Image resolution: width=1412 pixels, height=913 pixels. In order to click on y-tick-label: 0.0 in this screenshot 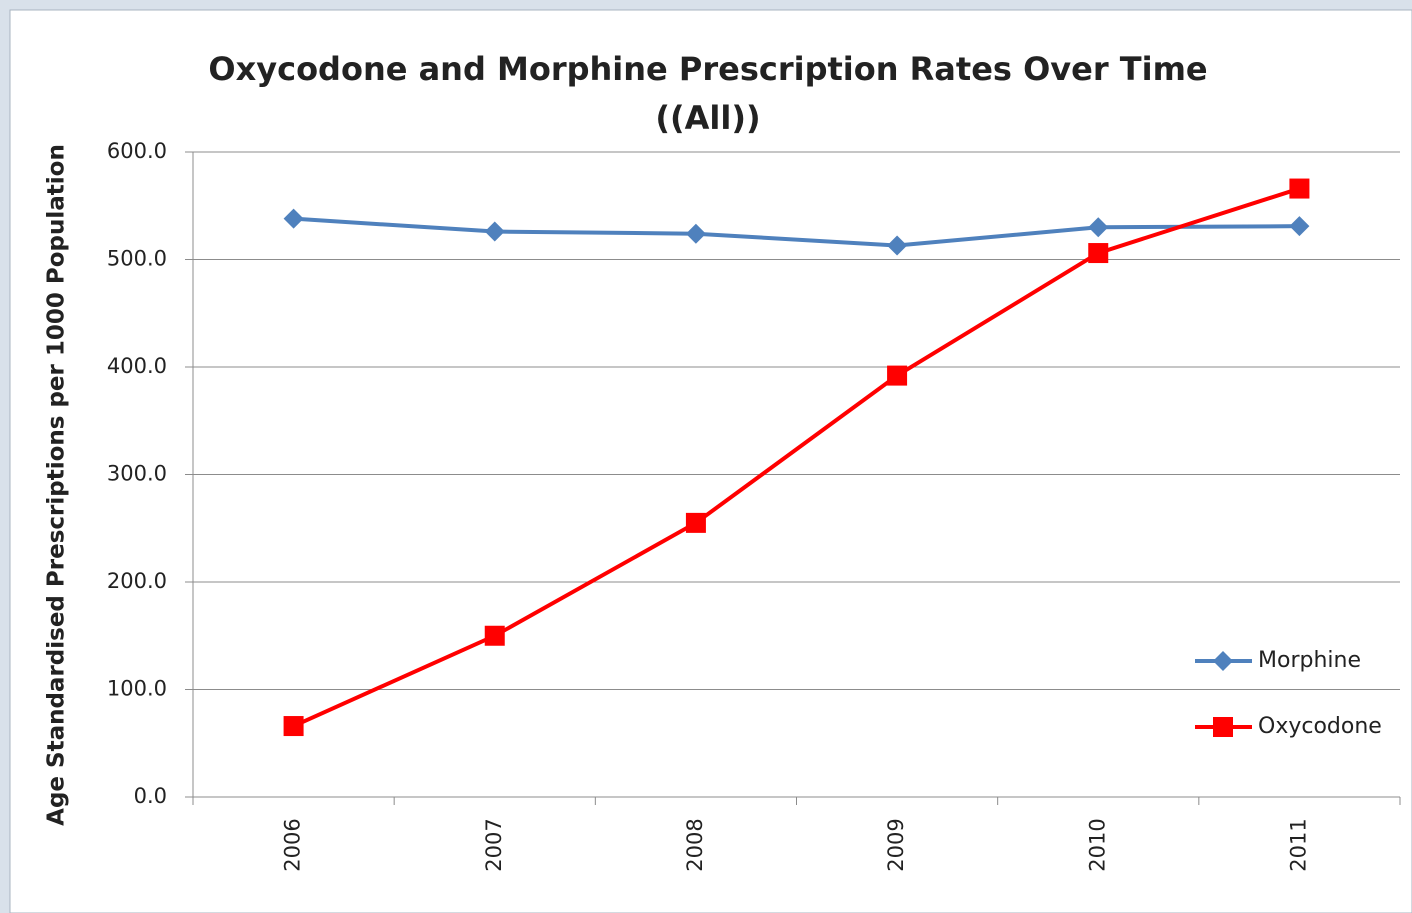, I will do `click(150, 796)`.